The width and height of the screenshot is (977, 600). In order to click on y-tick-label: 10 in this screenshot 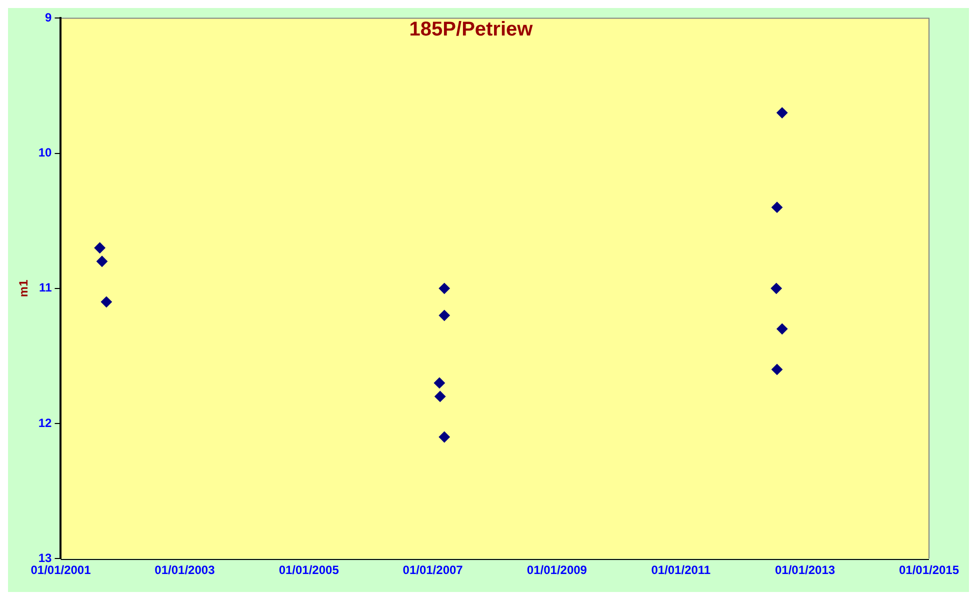, I will do `click(45, 153)`.